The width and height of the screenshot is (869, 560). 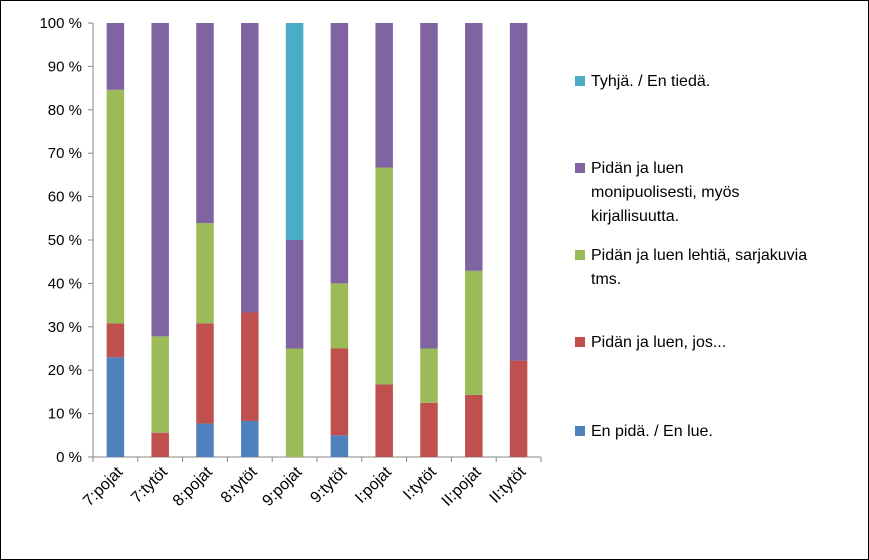 I want to click on x-tick-label: 8:tytöt, so click(x=239, y=484).